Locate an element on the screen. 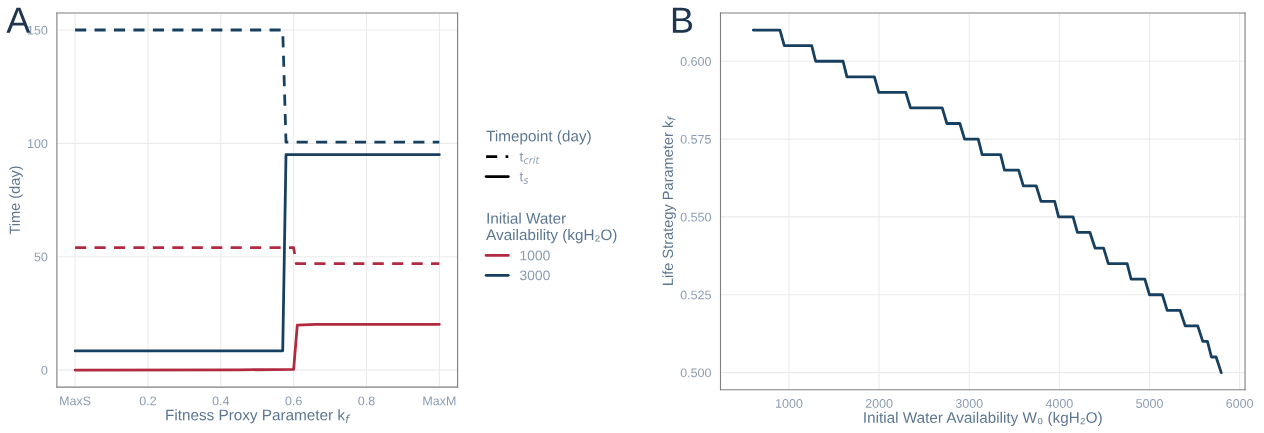 The height and width of the screenshot is (433, 1264). x-tick-label: 4000 is located at coordinates (1059, 403).